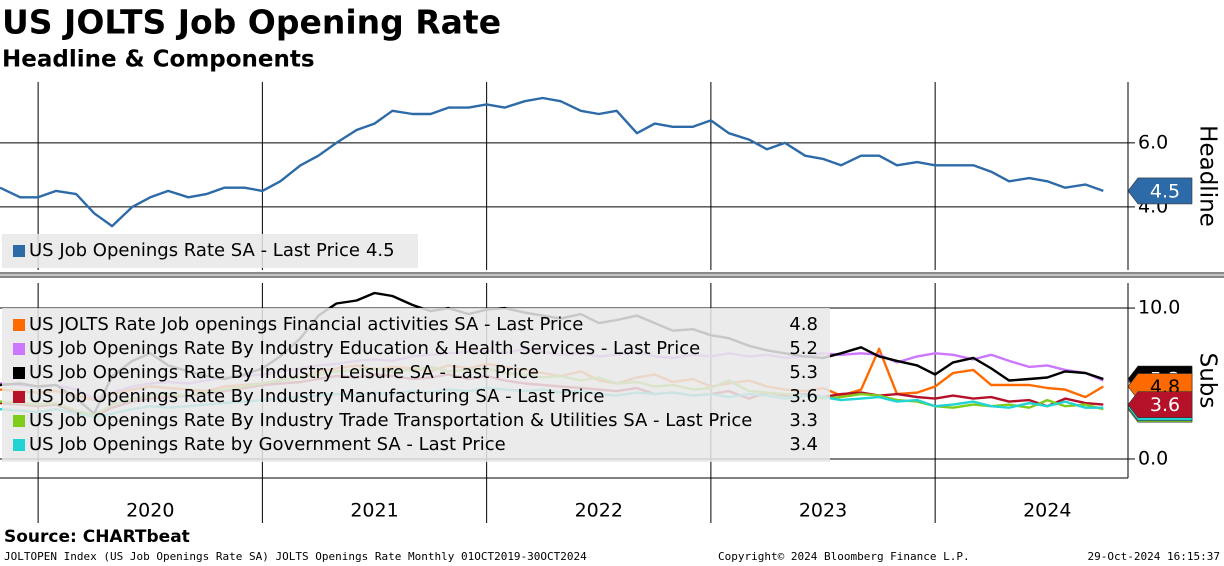 This screenshot has width=1224, height=566. Describe the element at coordinates (1159, 308) in the screenshot. I see `y-tick-label: 10.0` at that location.